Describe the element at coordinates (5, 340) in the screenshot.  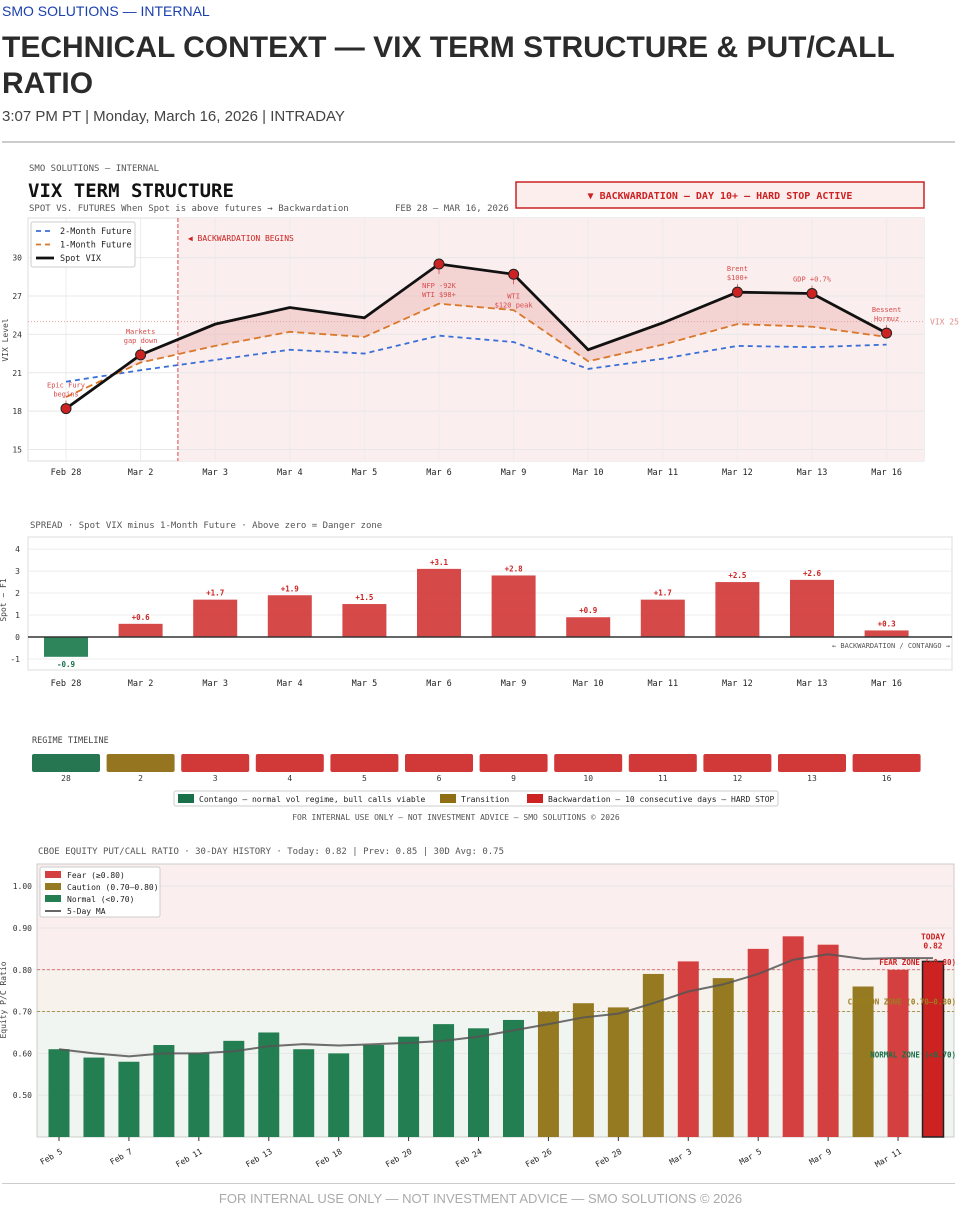
I see `y-axis-label: VIX Level` at that location.